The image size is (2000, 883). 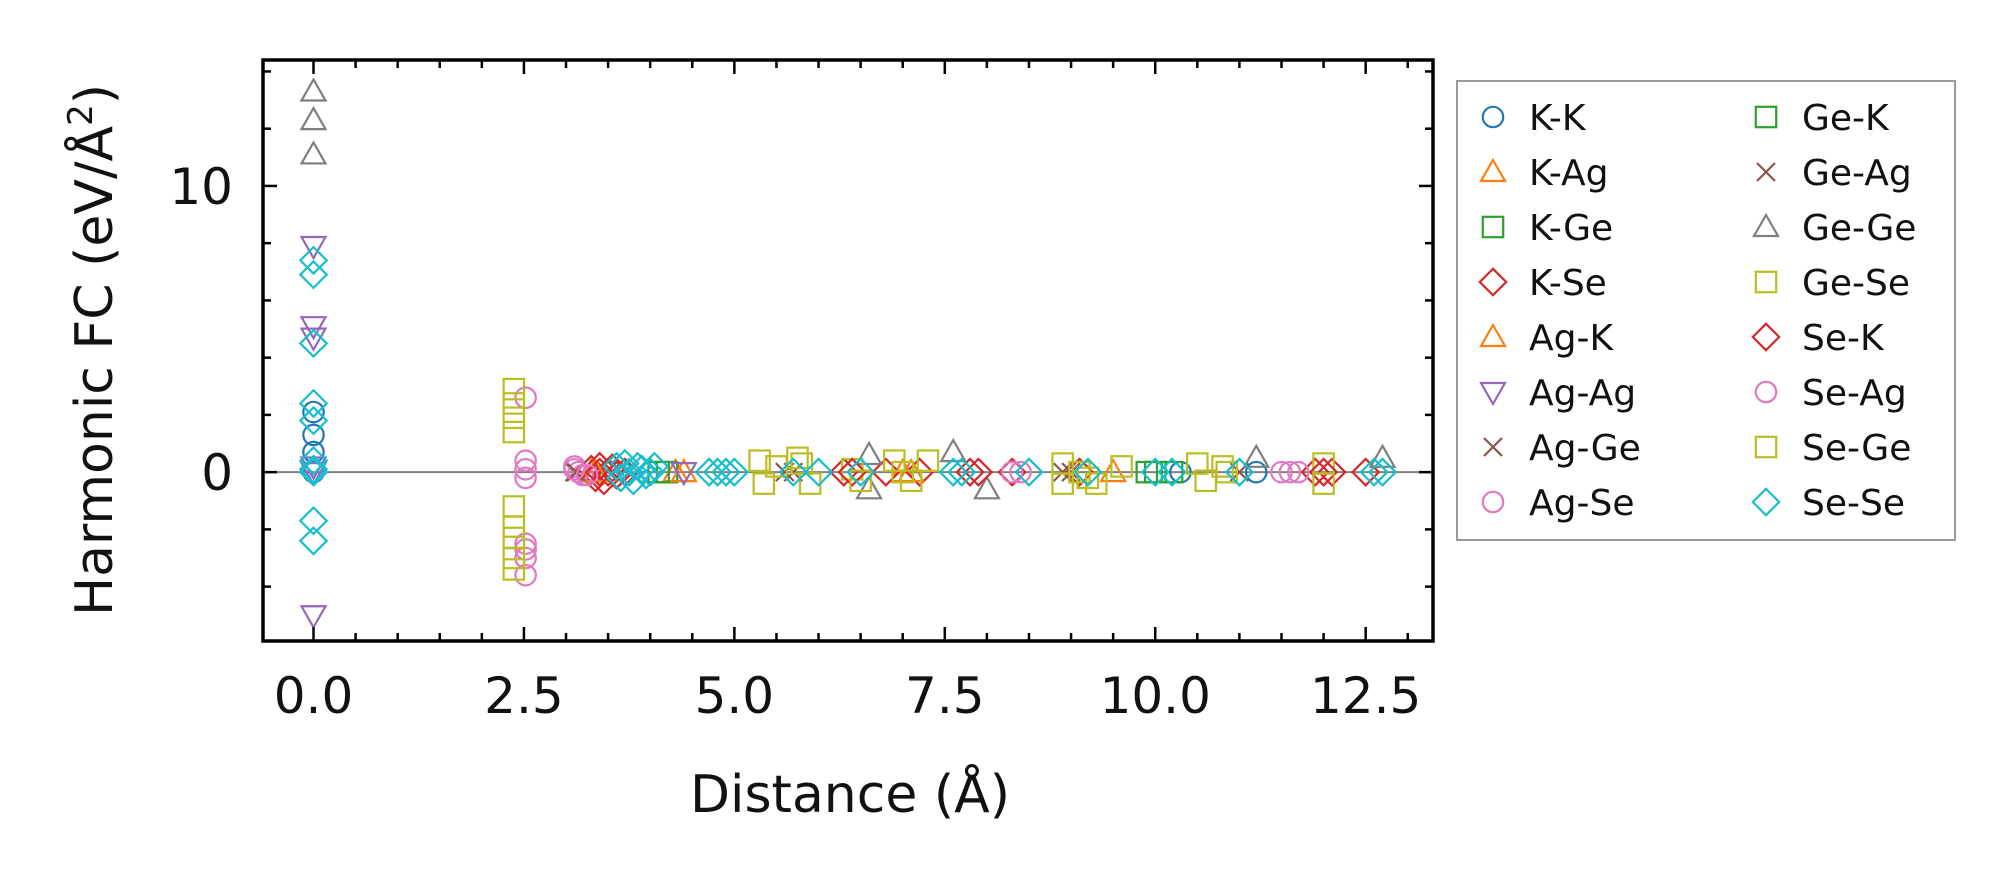 What do you see at coordinates (95, 94) in the screenshot?
I see `y-axis-label-close: )` at bounding box center [95, 94].